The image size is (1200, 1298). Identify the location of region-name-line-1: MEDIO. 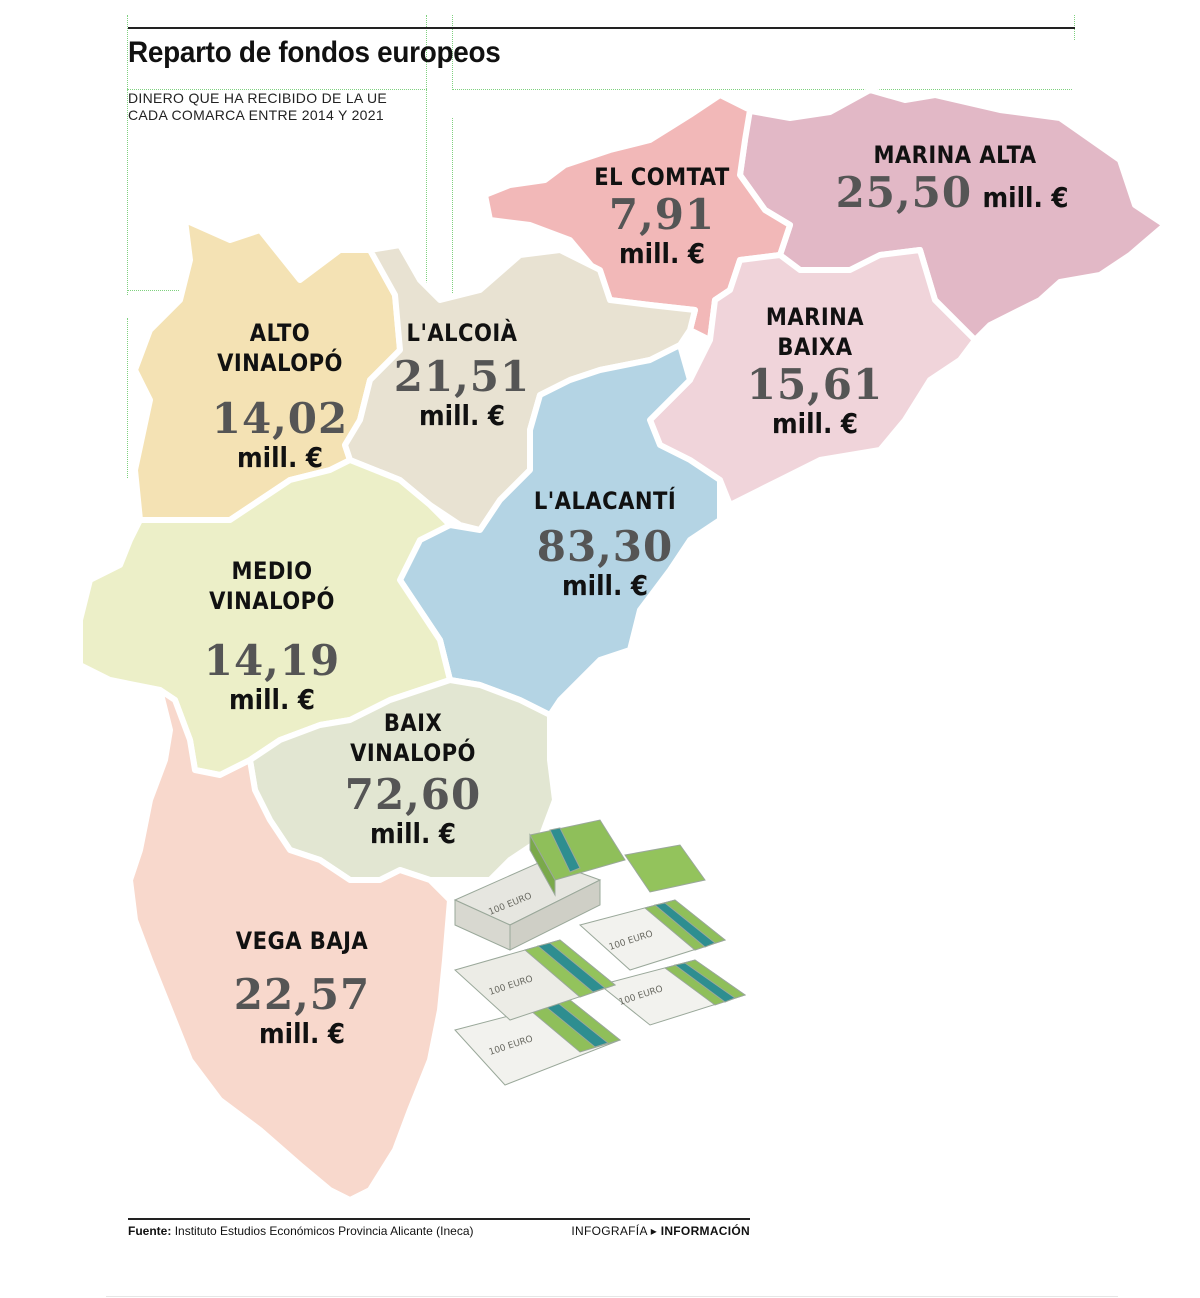
(272, 571).